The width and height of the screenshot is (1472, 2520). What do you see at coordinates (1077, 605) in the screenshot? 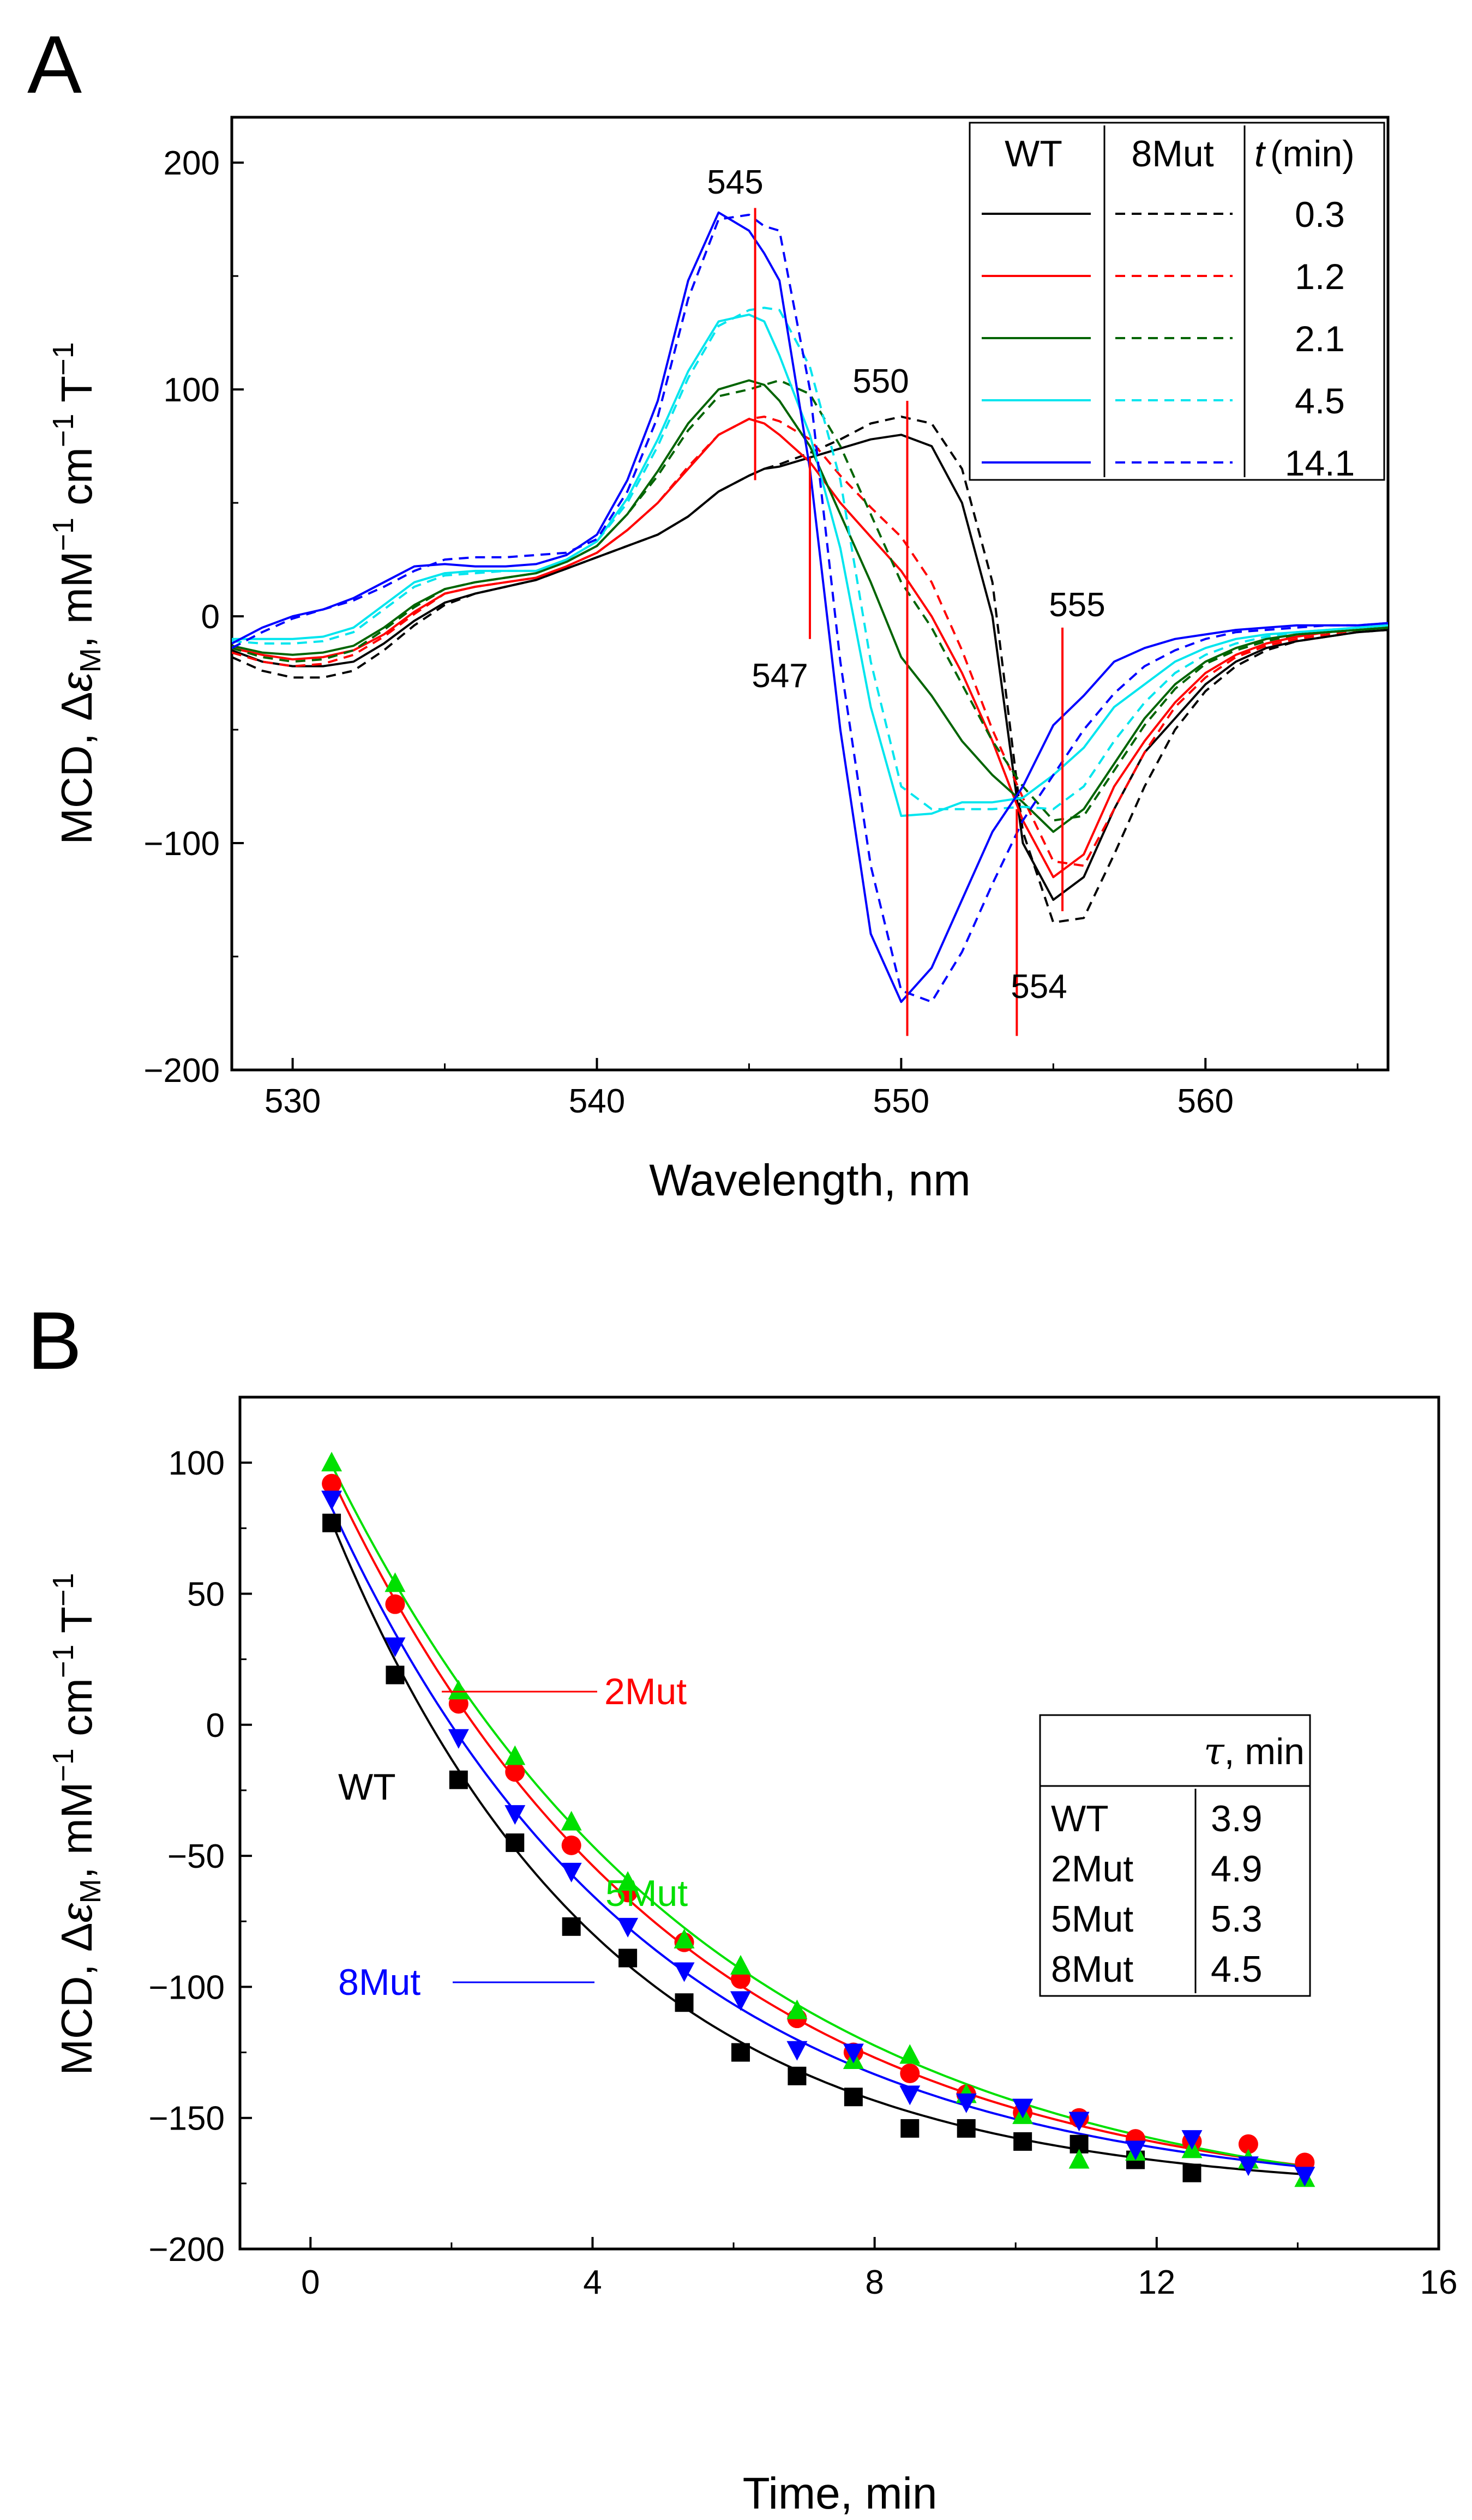
I see `annotation-555: 555` at bounding box center [1077, 605].